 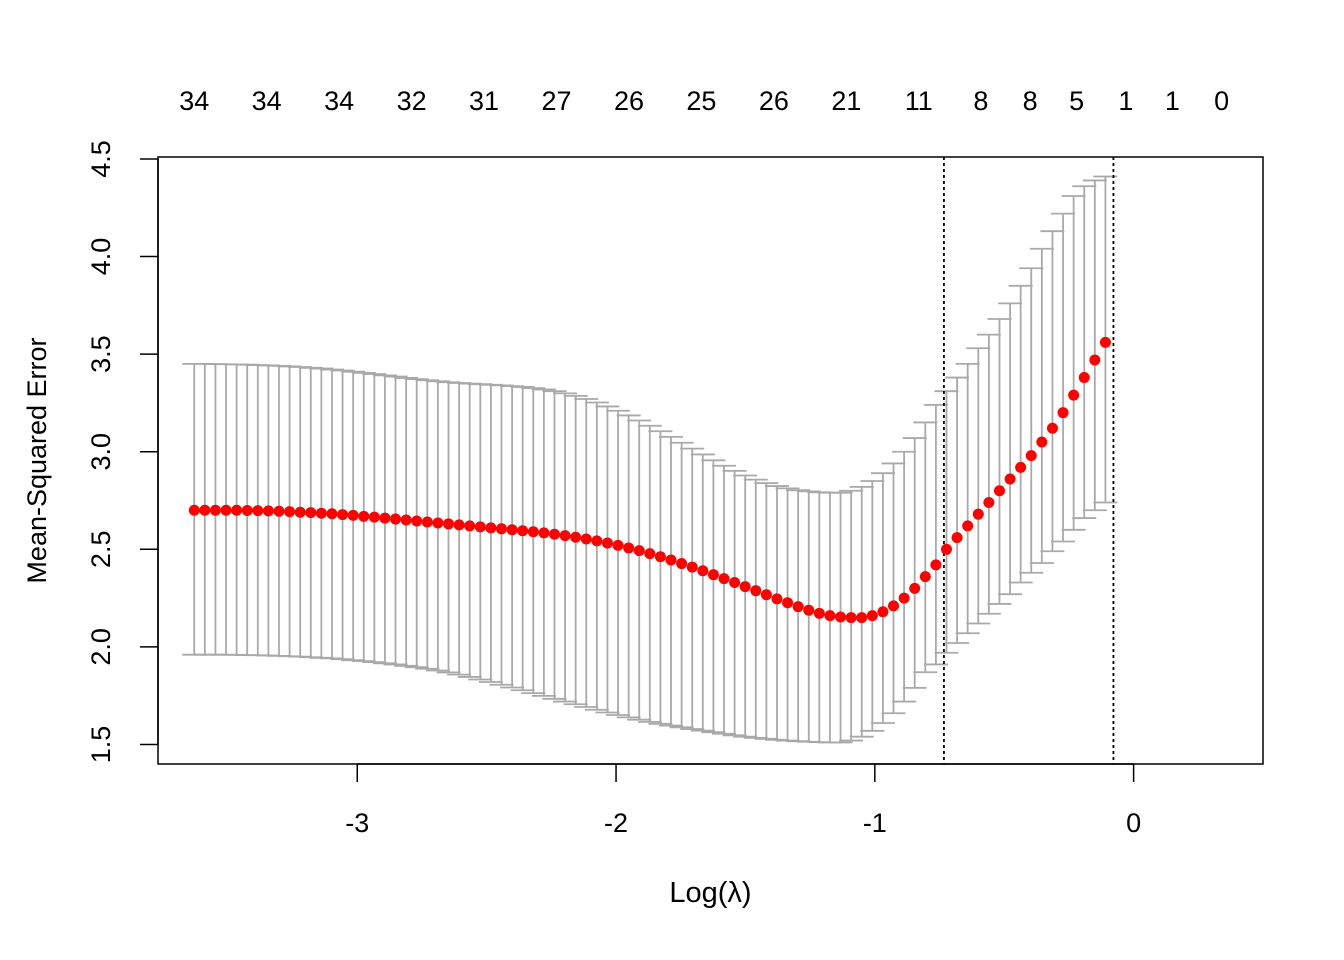 I want to click on y-axis-label: Mean-Squared Error, so click(x=37, y=460).